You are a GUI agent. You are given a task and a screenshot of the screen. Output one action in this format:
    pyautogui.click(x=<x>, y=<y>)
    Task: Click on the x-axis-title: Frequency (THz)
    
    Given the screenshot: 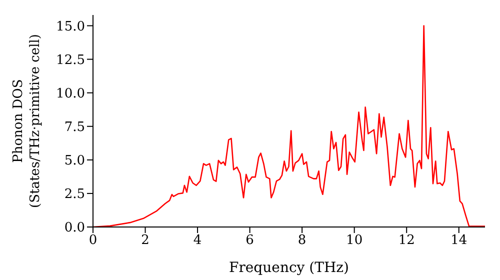 What is the action you would take?
    pyautogui.click(x=289, y=268)
    